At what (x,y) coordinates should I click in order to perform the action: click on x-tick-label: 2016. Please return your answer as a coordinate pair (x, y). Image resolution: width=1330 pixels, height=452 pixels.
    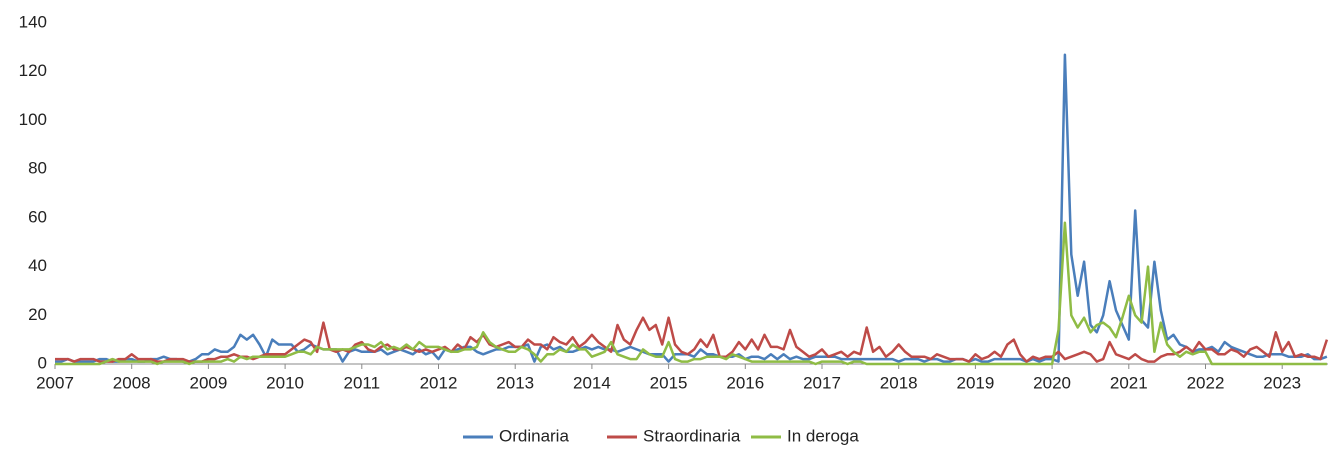
    Looking at the image, I should click on (745, 382).